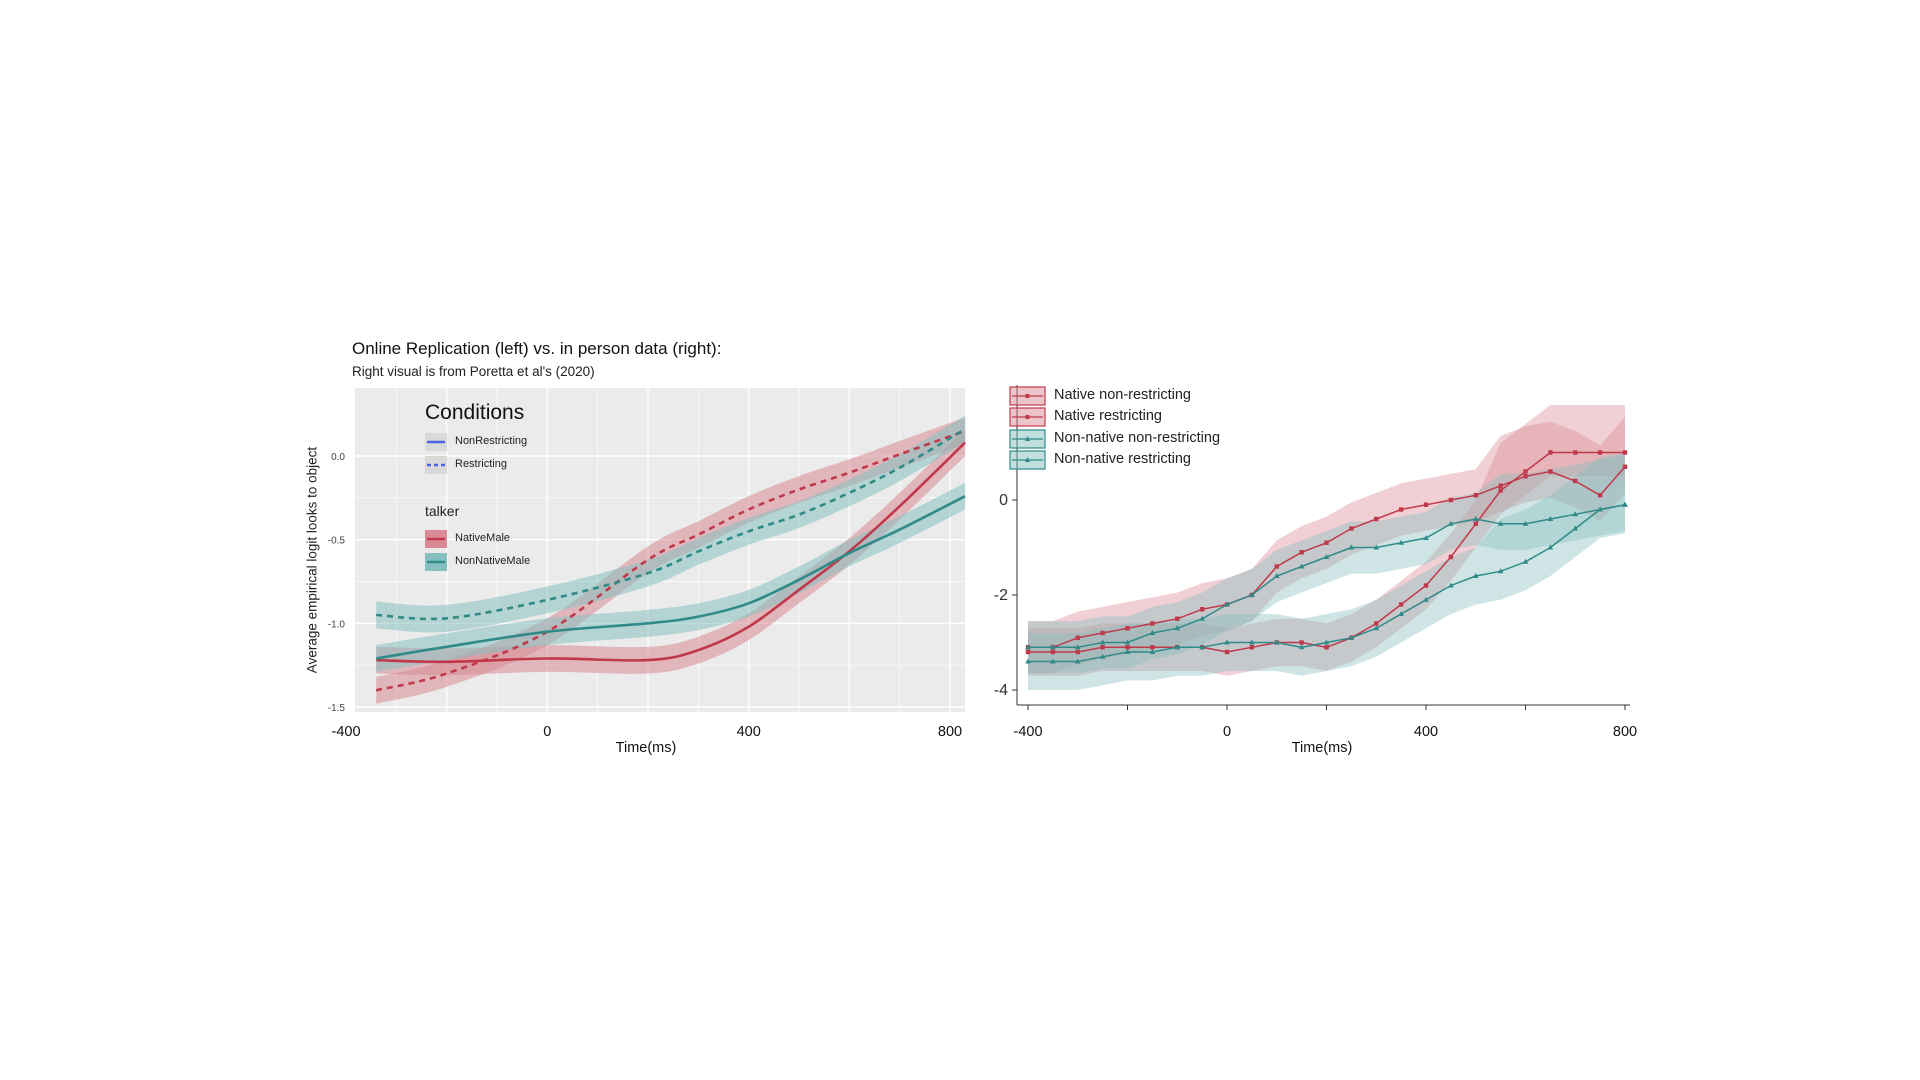 Image resolution: width=1920 pixels, height=1080 pixels. I want to click on legend-conditions-title: Conditions, so click(475, 412).